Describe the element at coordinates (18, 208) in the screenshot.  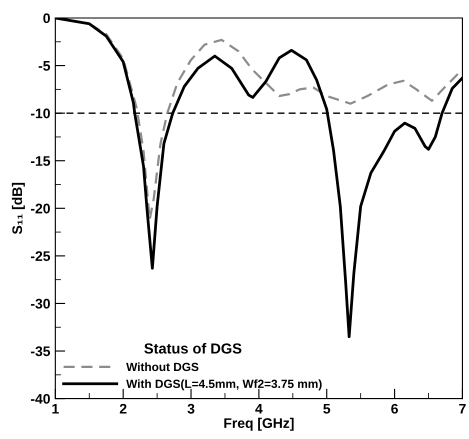
I see `y-axis-title: S₁₁ [dB]` at that location.